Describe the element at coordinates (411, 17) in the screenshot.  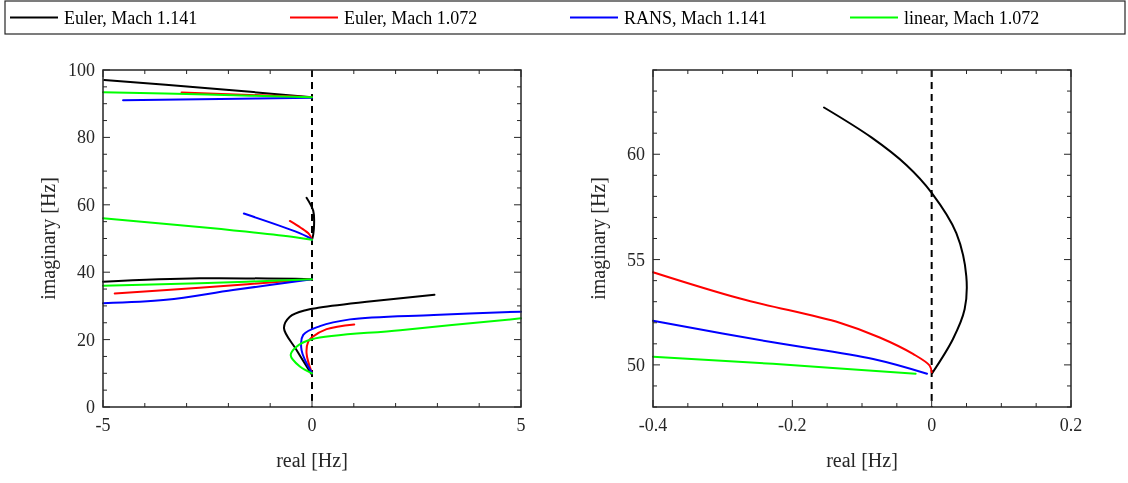
I see `legend-label: Euler, Mach 1.072` at that location.